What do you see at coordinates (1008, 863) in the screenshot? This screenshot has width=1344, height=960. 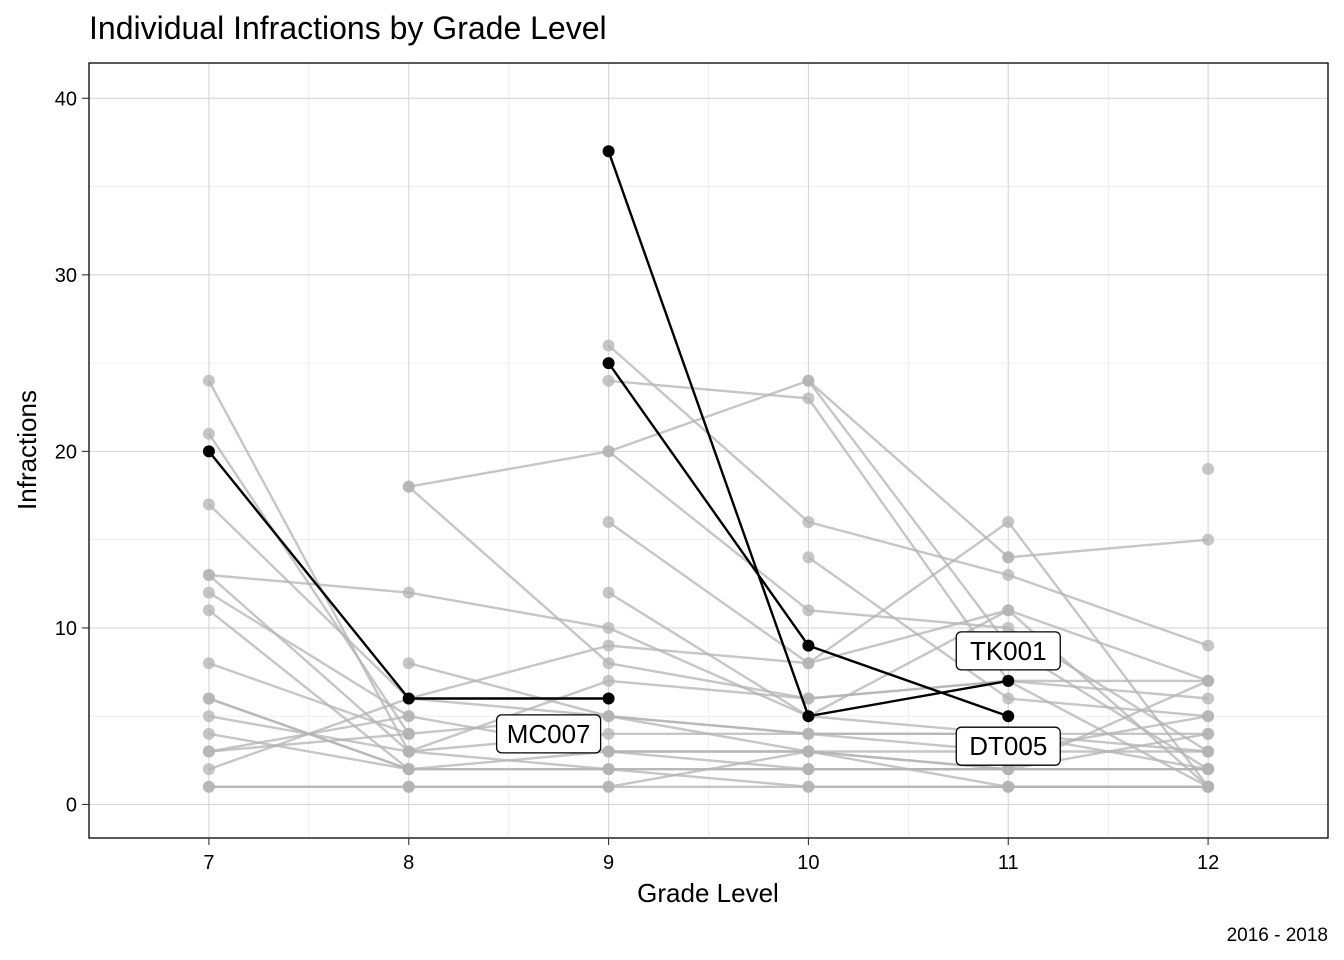 I see `x-tick-label: 11` at bounding box center [1008, 863].